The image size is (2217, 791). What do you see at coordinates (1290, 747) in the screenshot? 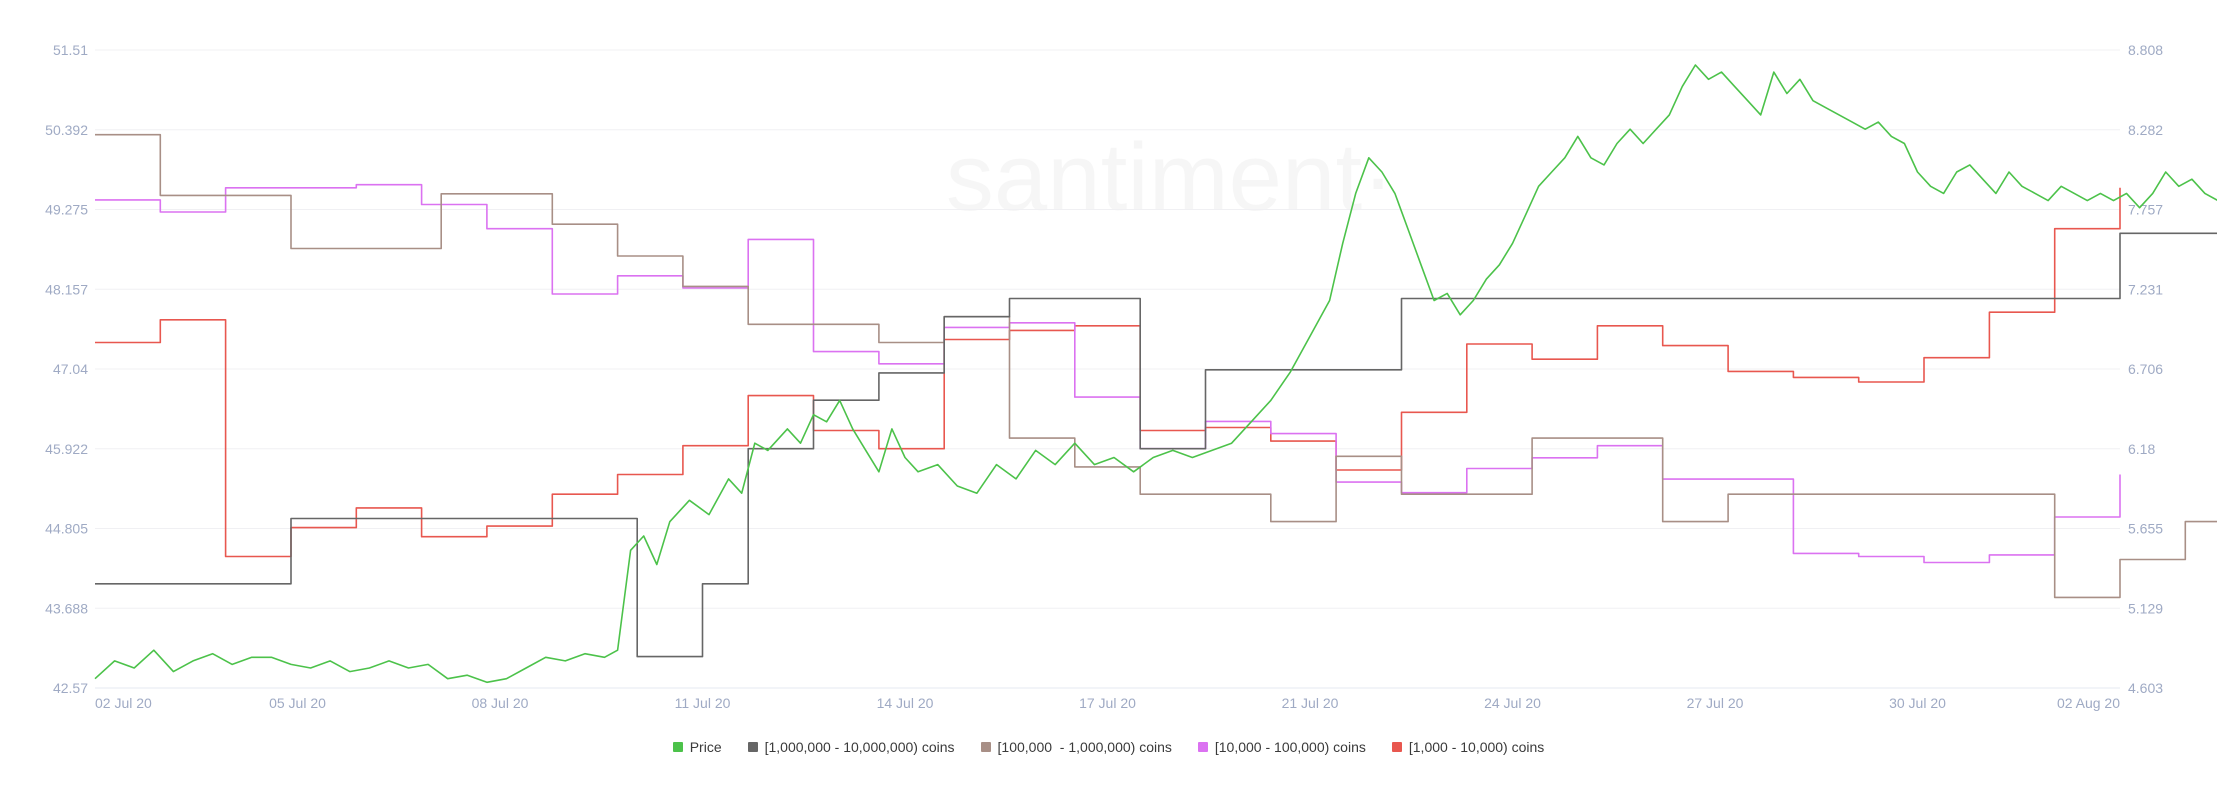
I see `legend-label: [10,000 - 100,000) coins` at bounding box center [1290, 747].